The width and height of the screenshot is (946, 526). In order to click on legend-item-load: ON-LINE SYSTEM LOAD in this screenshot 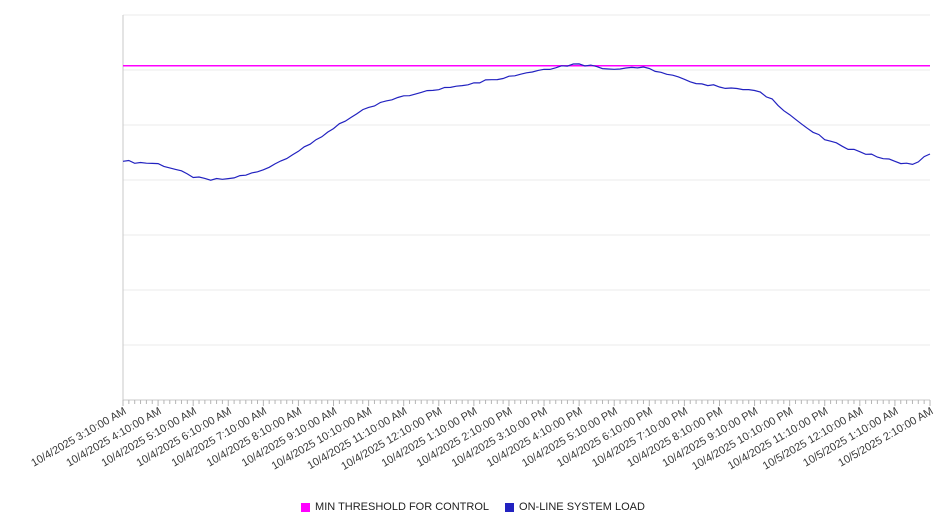, I will do `click(575, 507)`.